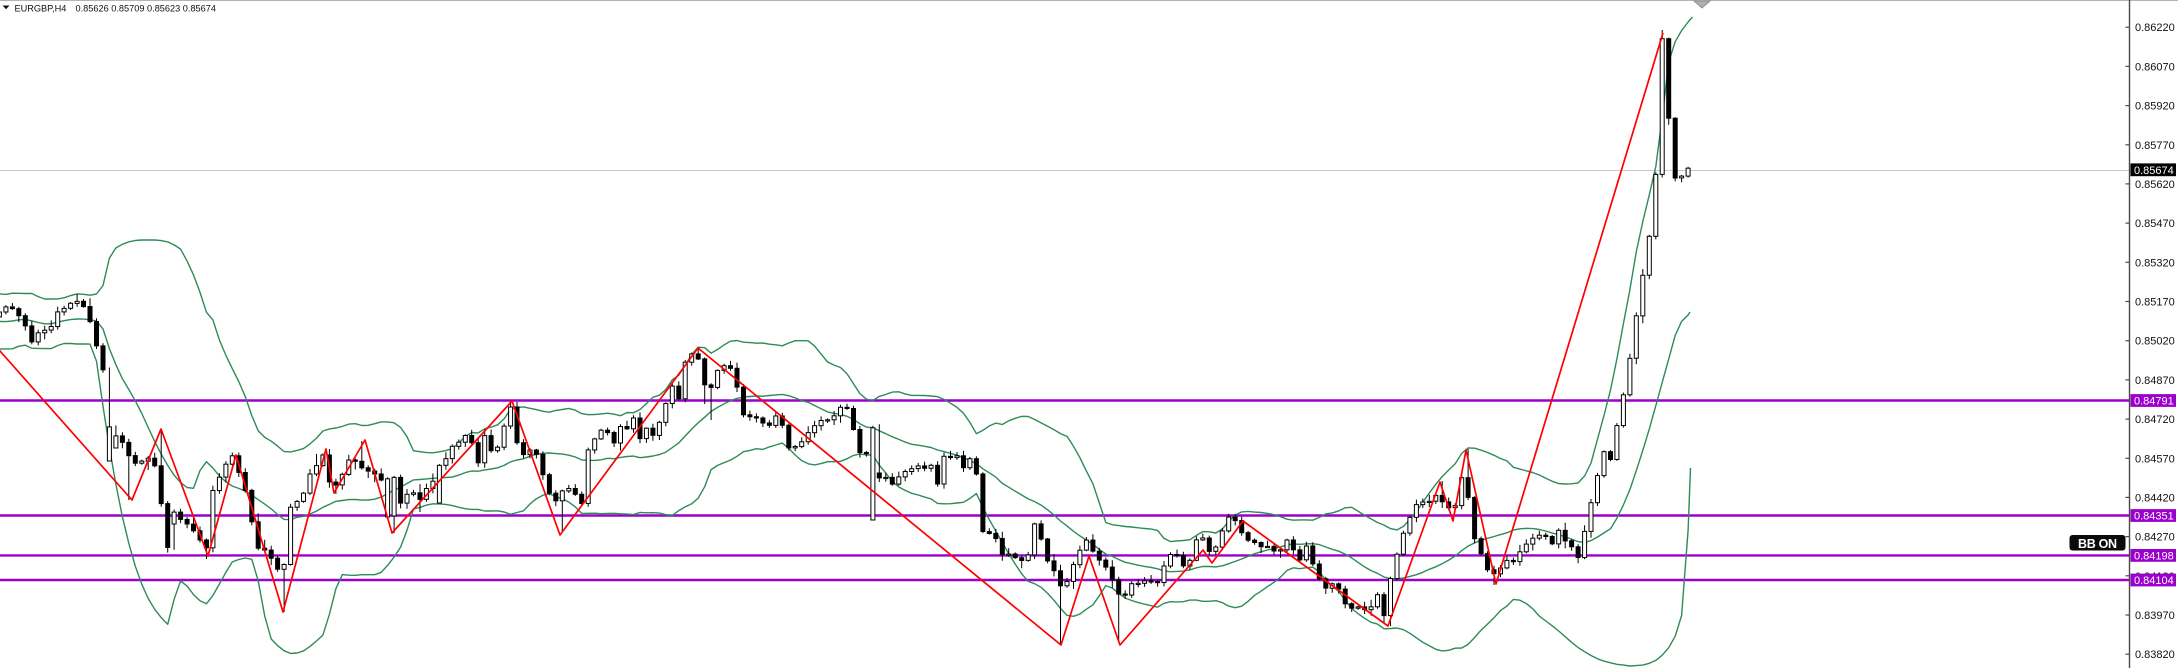 This screenshot has width=2178, height=668. Describe the element at coordinates (2155, 263) in the screenshot. I see `svg-text: 0.85320` at that location.